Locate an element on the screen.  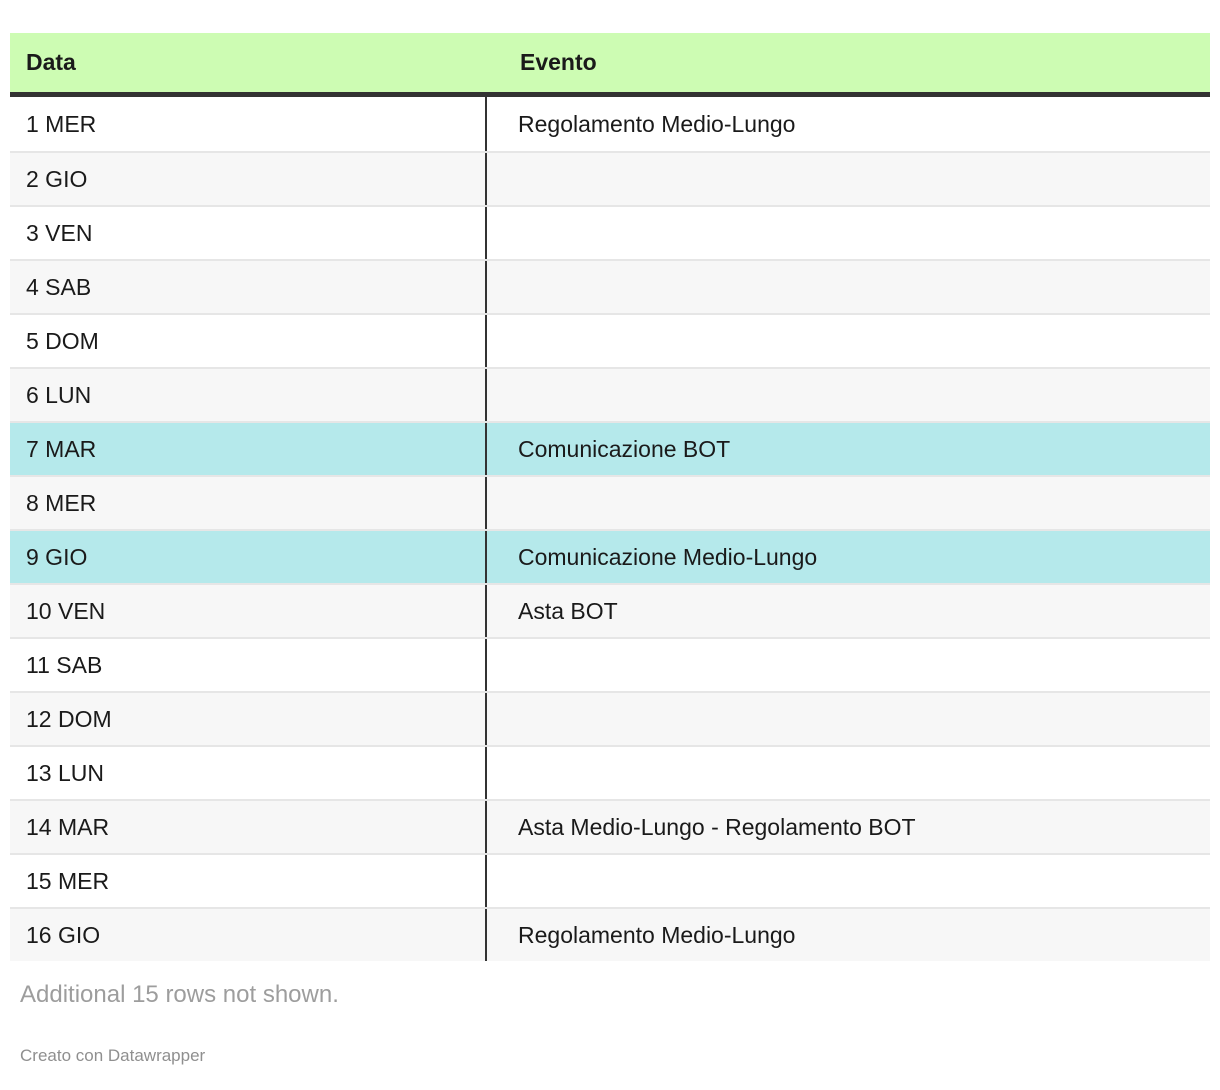
table-row: 12 DOM is located at coordinates (610, 718).